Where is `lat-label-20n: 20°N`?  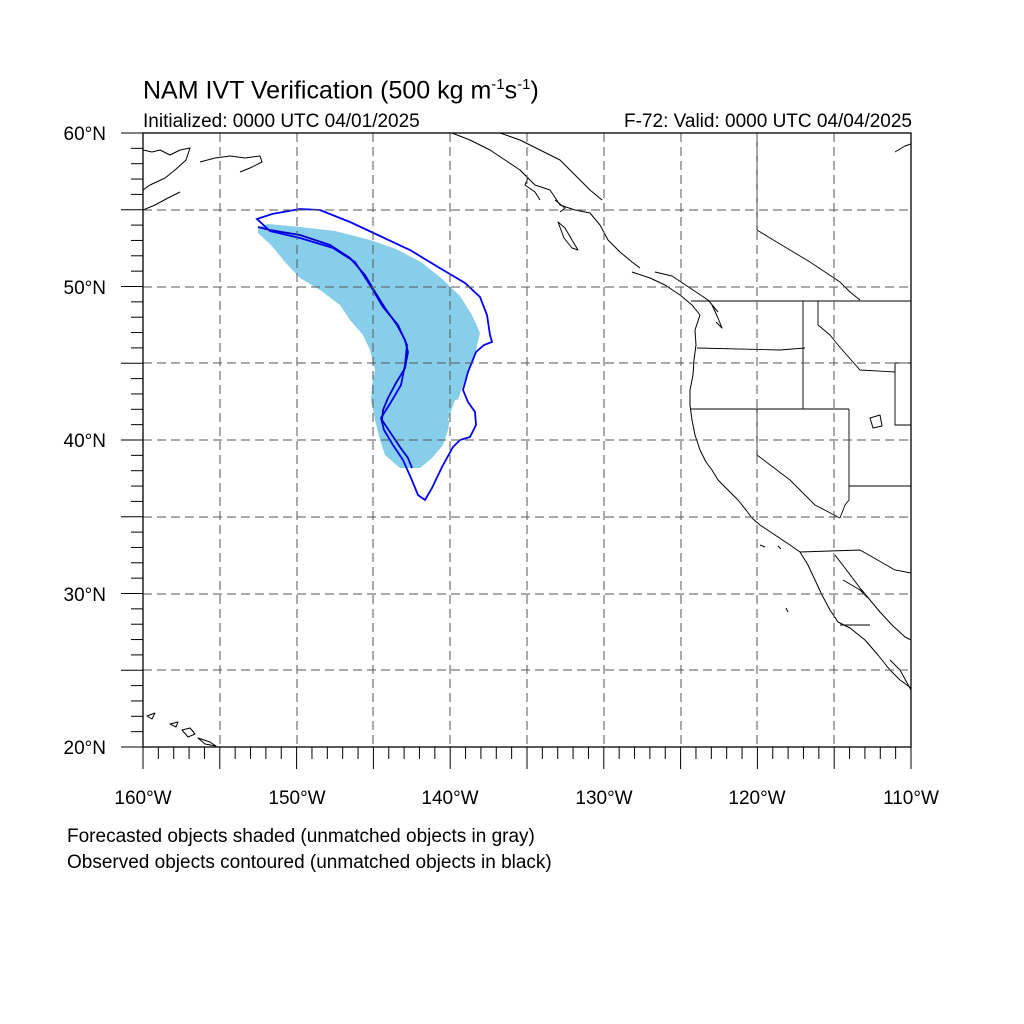 lat-label-20n: 20°N is located at coordinates (85, 748).